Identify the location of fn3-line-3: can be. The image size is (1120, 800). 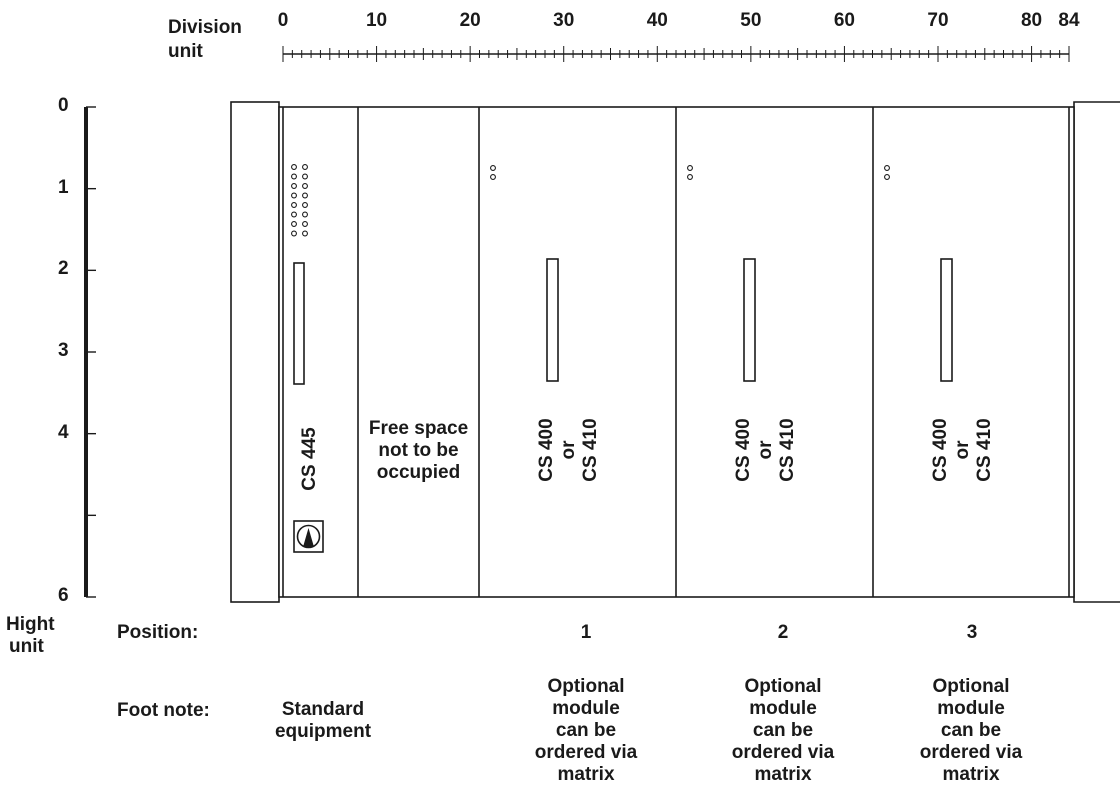
(971, 730).